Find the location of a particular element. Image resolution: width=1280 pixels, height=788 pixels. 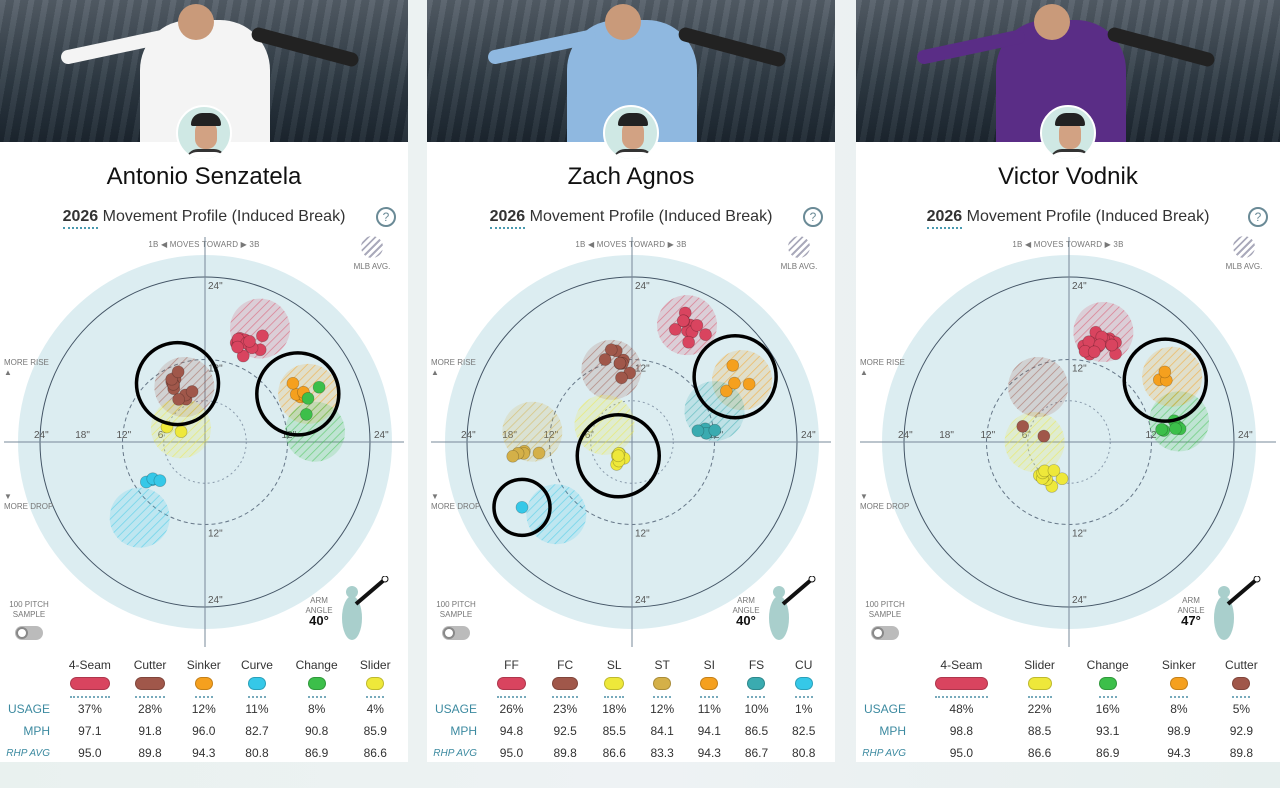

mlb-avg-FC is located at coordinates (611, 369).